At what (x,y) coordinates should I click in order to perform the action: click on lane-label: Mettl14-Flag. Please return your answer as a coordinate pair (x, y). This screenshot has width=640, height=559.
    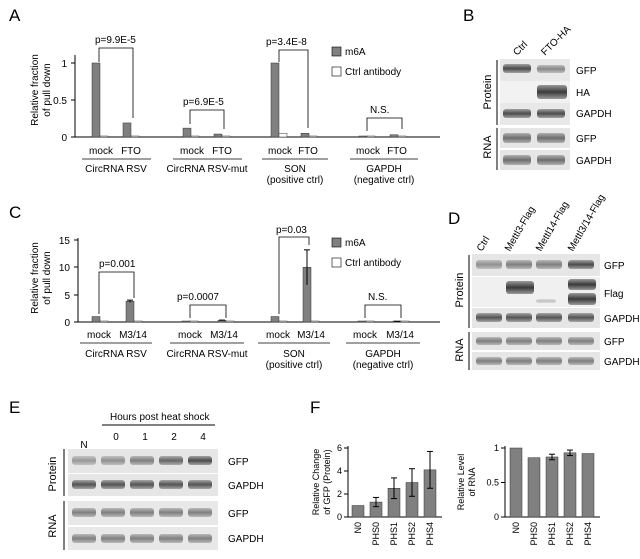
    Looking at the image, I should click on (552, 227).